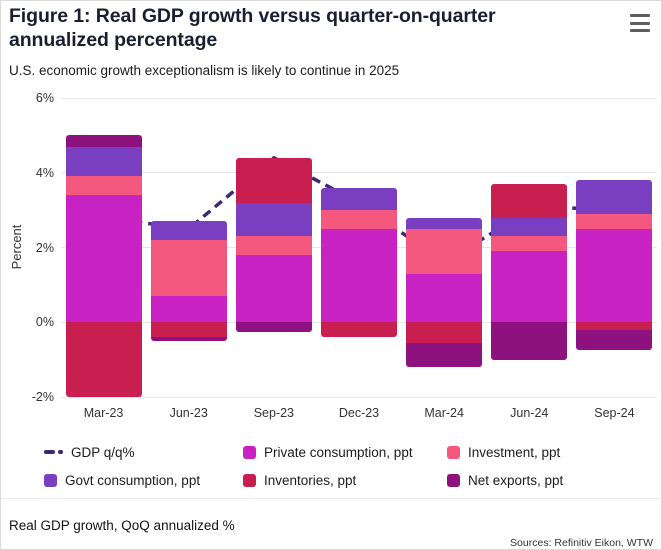  I want to click on x-tick-label: Sep-24, so click(614, 413).